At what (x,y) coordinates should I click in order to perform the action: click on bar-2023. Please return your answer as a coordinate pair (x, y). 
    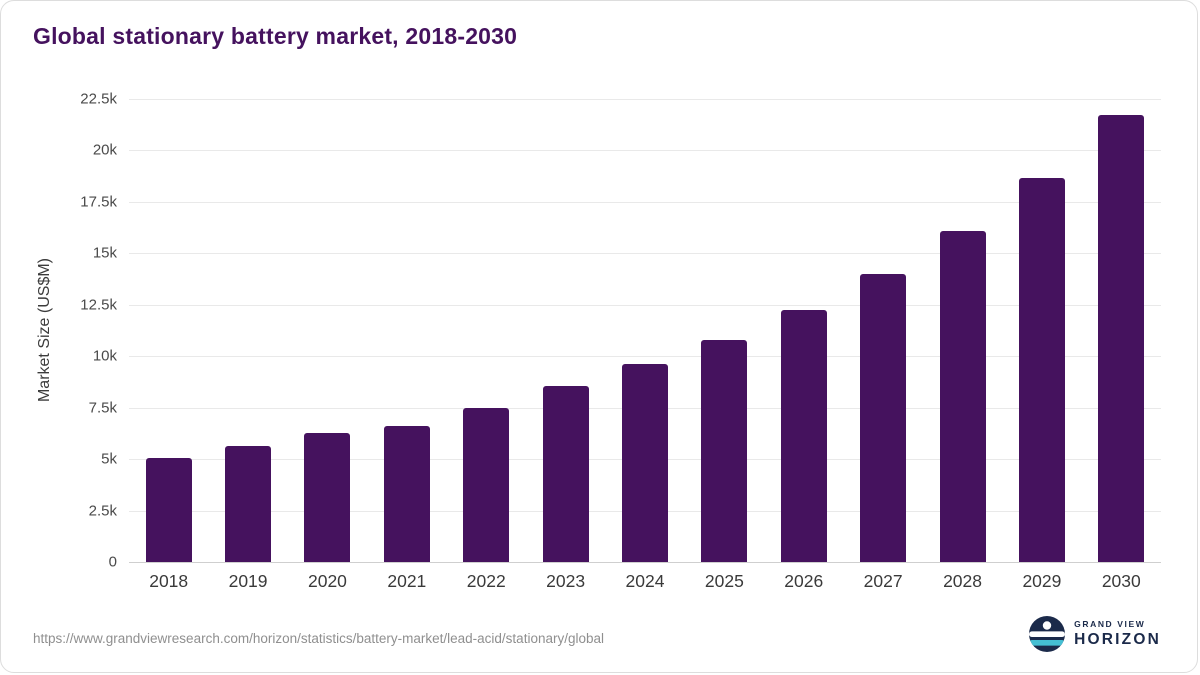
    Looking at the image, I should click on (565, 474).